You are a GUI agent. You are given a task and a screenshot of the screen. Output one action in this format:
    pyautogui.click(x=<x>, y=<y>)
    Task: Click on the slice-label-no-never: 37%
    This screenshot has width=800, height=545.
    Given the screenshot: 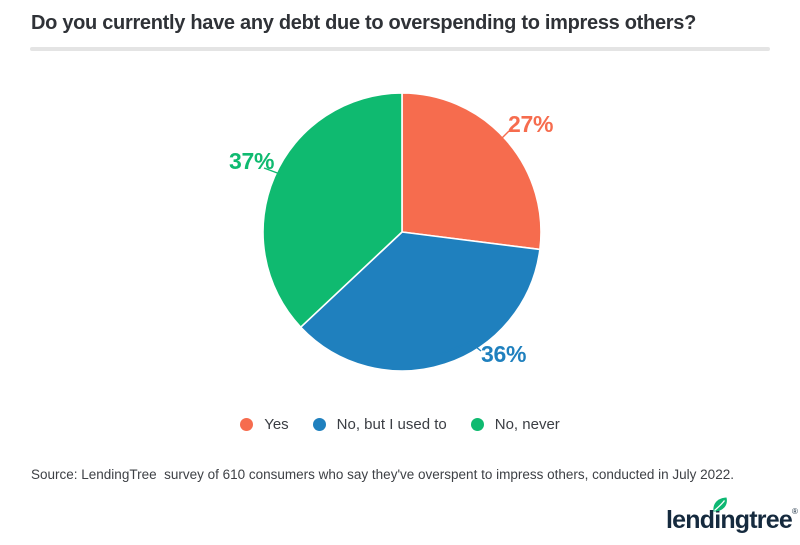 What is the action you would take?
    pyautogui.click(x=252, y=161)
    